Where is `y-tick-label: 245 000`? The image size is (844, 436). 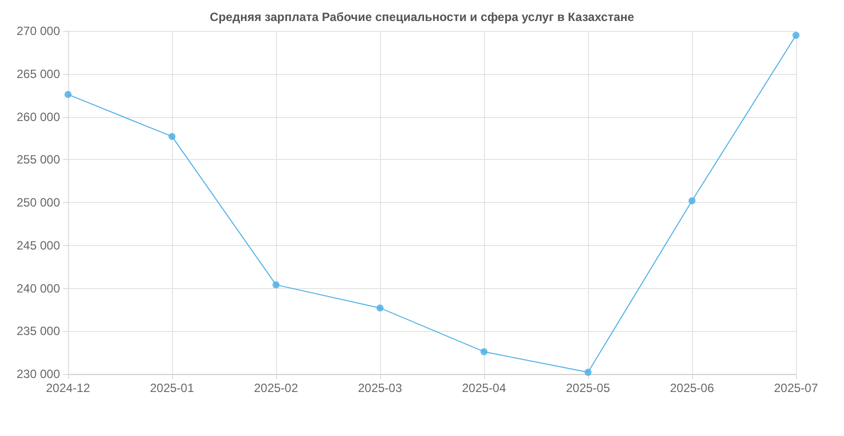
y-tick-label: 245 000 is located at coordinates (38, 245).